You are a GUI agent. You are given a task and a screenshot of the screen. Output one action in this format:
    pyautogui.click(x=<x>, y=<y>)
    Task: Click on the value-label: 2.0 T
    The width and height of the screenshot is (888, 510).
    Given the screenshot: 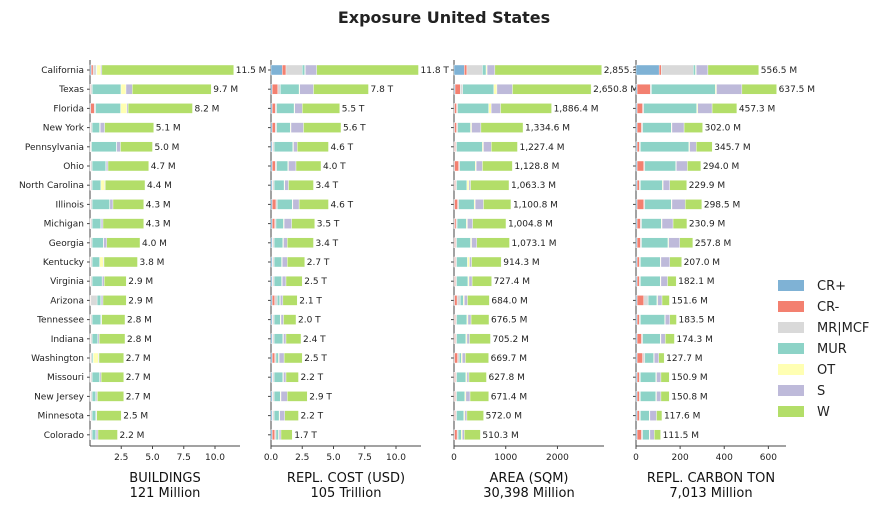 What is the action you would take?
    pyautogui.click(x=309, y=321)
    